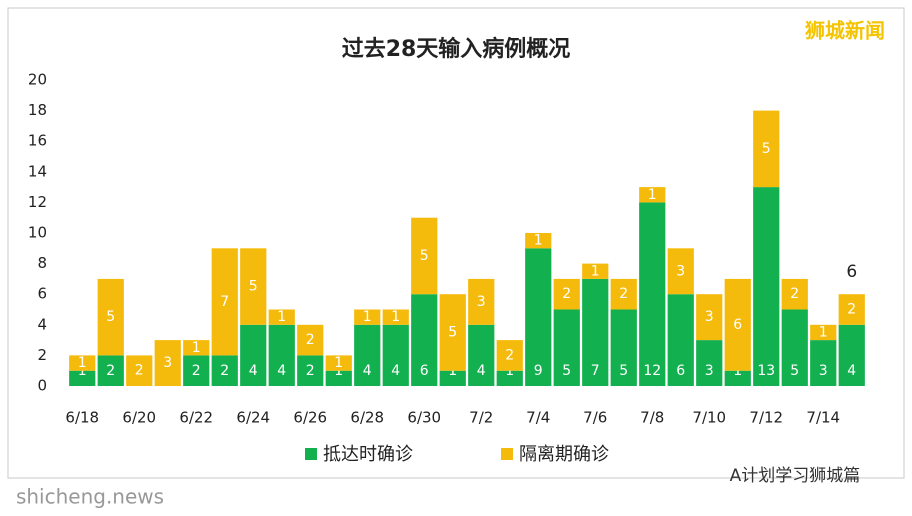 The image size is (912, 516). I want to click on y-tick-label: 12, so click(37, 202).